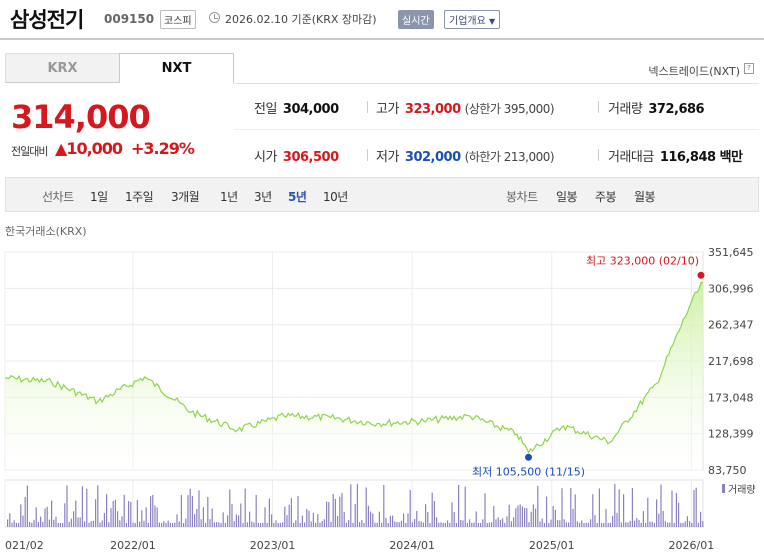  What do you see at coordinates (694, 71) in the screenshot?
I see `nxt-link: 넥스트레이드(NXT)` at bounding box center [694, 71].